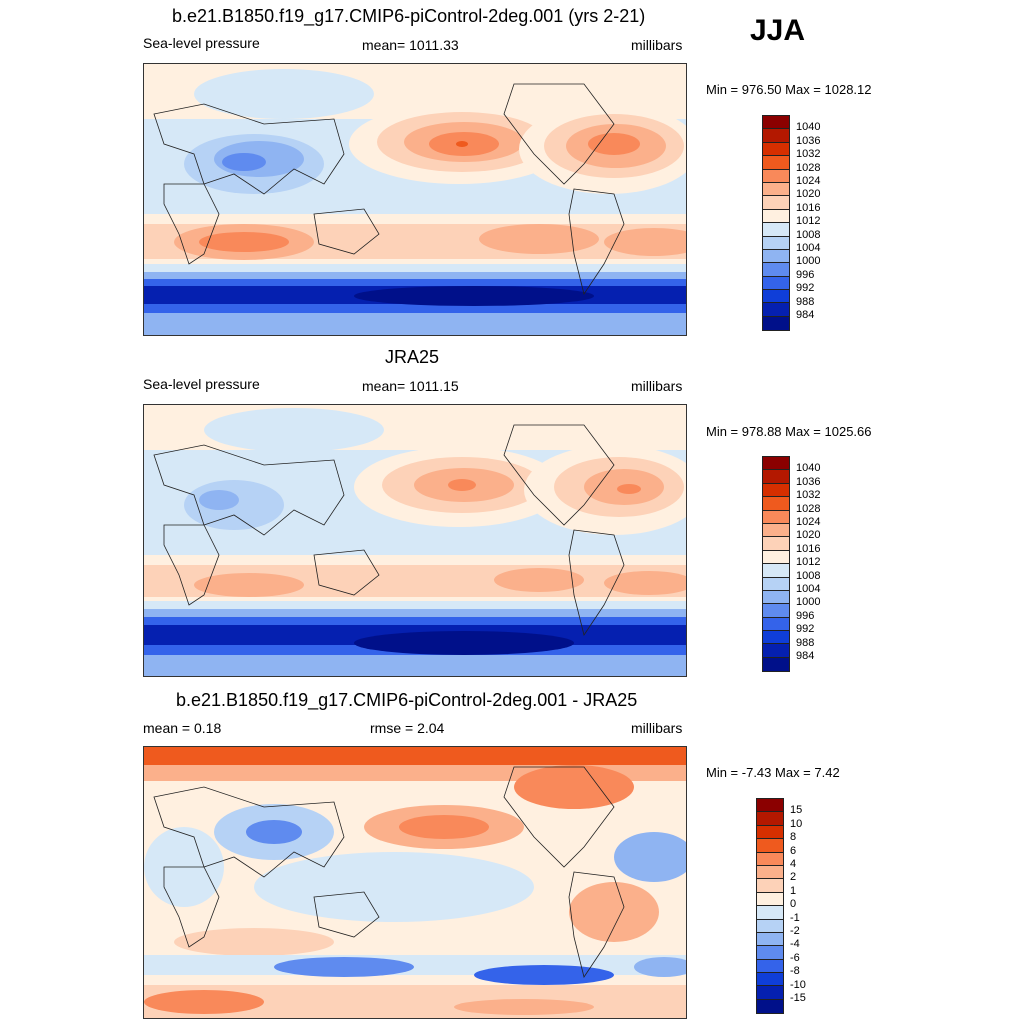 Image resolution: width=1024 pixels, height=1024 pixels. What do you see at coordinates (795, 931) in the screenshot?
I see `colorbar3-label: -2` at bounding box center [795, 931].